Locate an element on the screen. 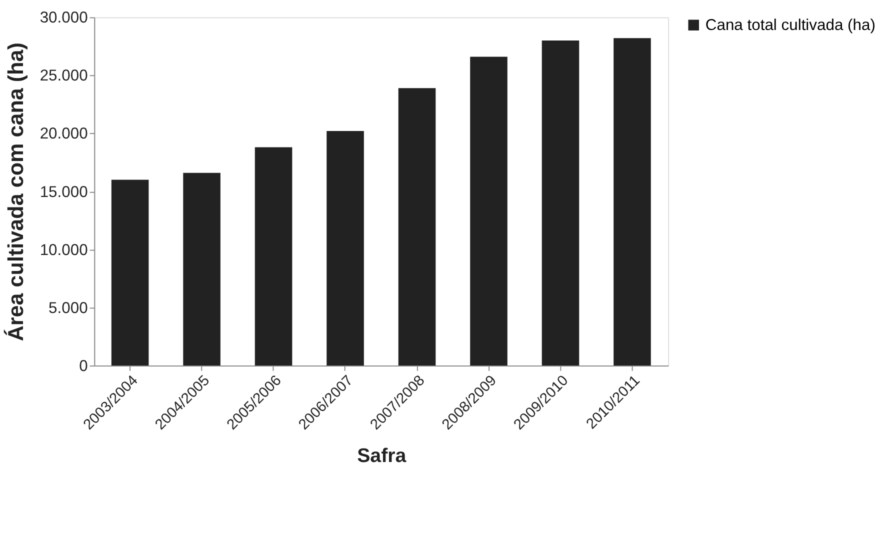 This screenshot has height=534, width=881. y-tick-label: 10.000 is located at coordinates (64, 250).